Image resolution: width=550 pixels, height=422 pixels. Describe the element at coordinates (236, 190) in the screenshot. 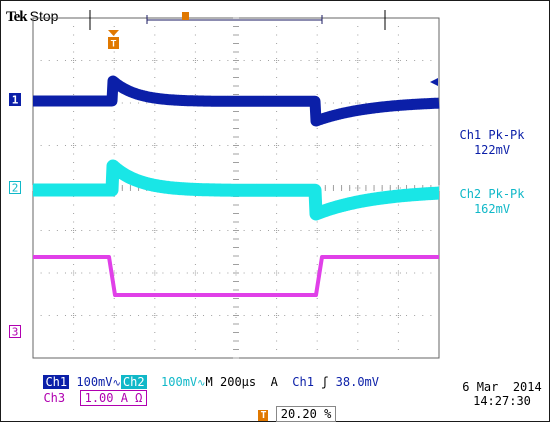

I see `ch2-waveform` at that location.